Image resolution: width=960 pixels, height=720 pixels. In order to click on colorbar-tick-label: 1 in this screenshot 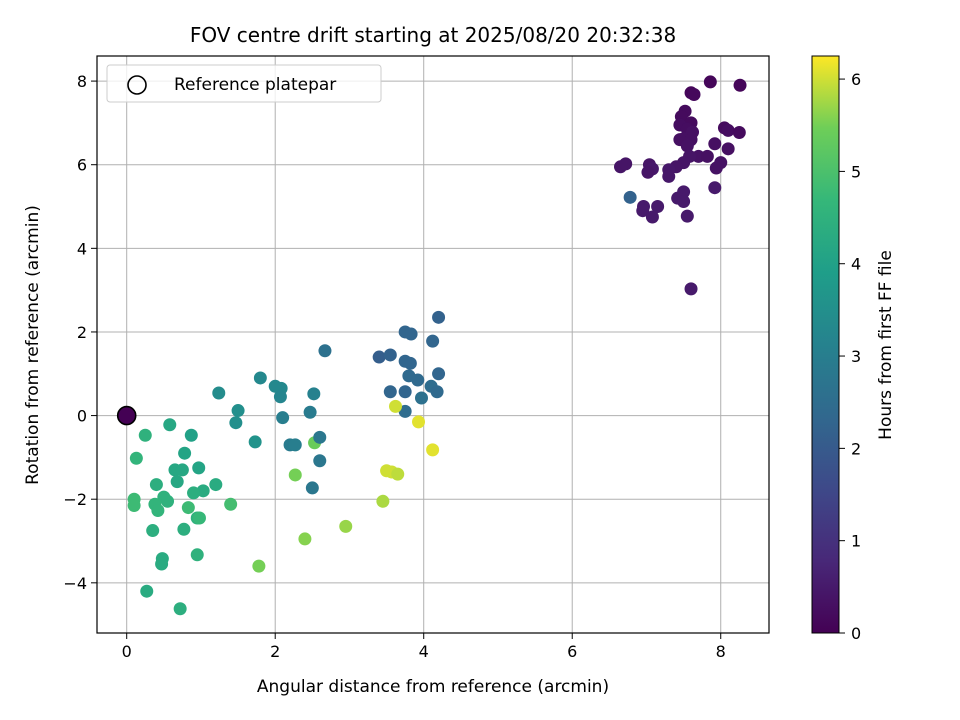, I will do `click(856, 541)`.